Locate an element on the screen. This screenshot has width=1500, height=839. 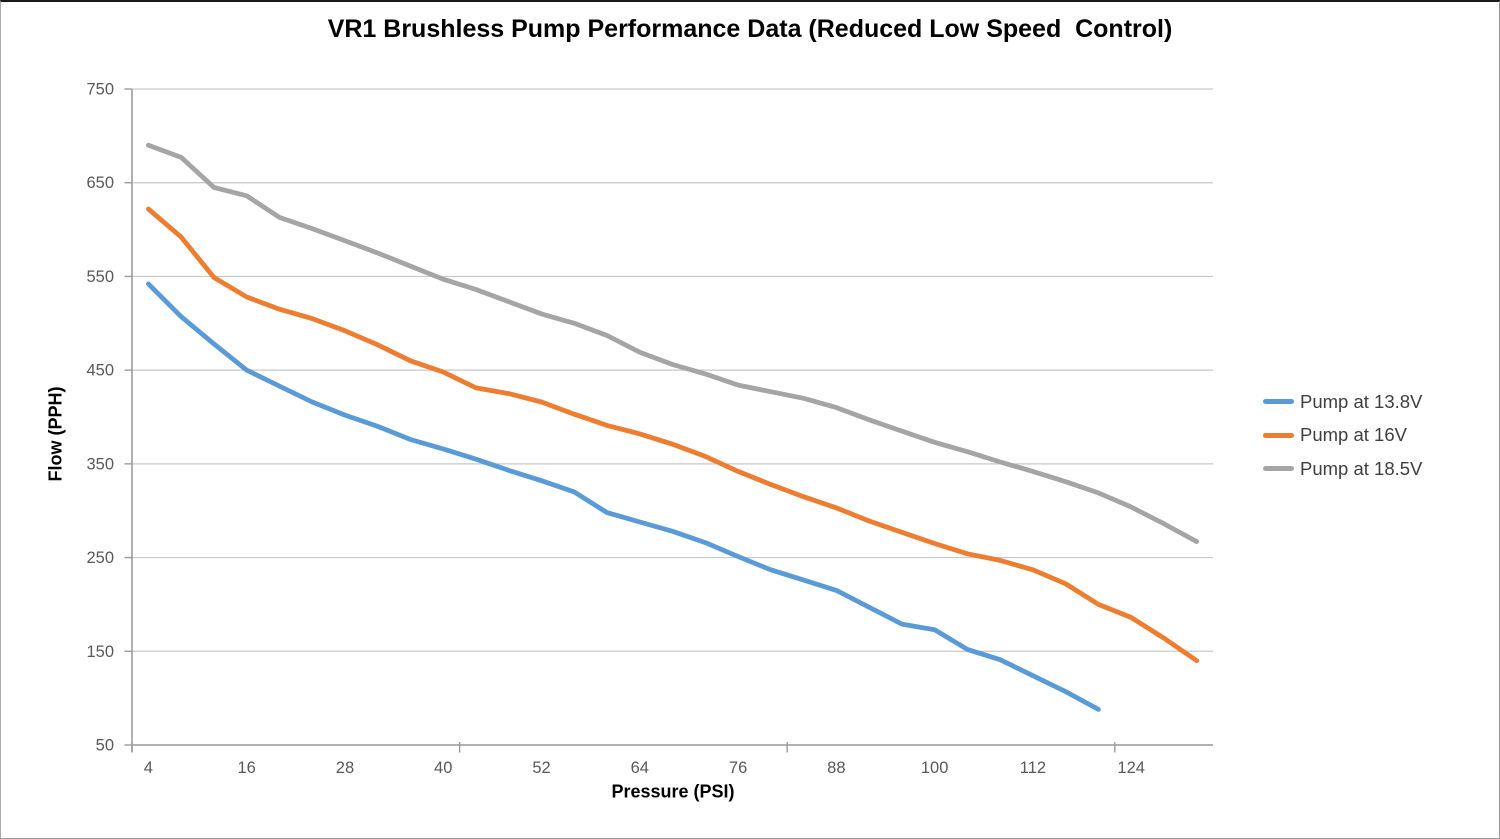
x-tick-label: 40 is located at coordinates (443, 768).